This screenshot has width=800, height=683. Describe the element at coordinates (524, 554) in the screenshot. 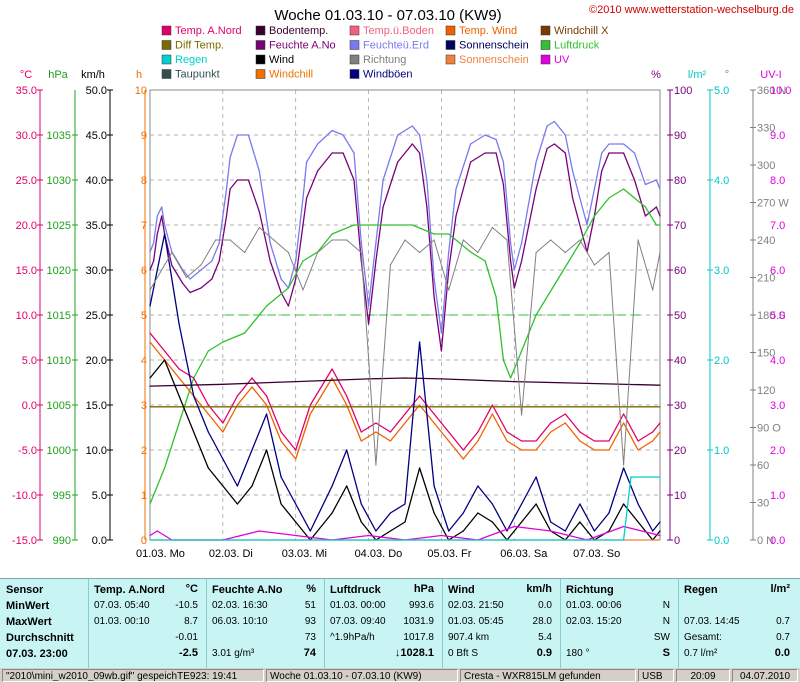

I see `x-label-5: 06.03. Sa` at that location.